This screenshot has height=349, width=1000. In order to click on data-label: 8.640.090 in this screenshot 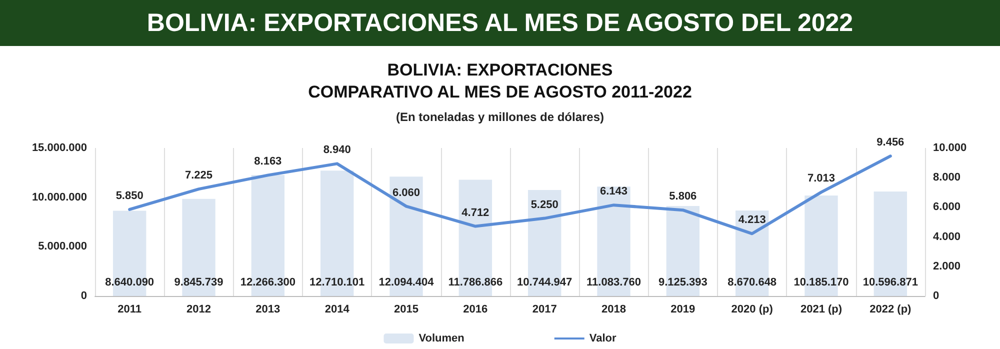, I will do `click(129, 282)`.